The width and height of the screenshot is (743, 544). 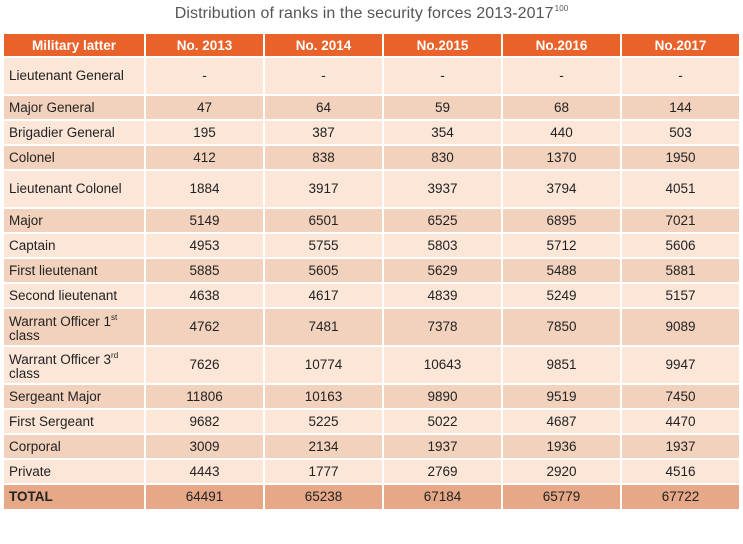 What do you see at coordinates (74, 396) in the screenshot?
I see `row-label: Sergeant Major` at bounding box center [74, 396].